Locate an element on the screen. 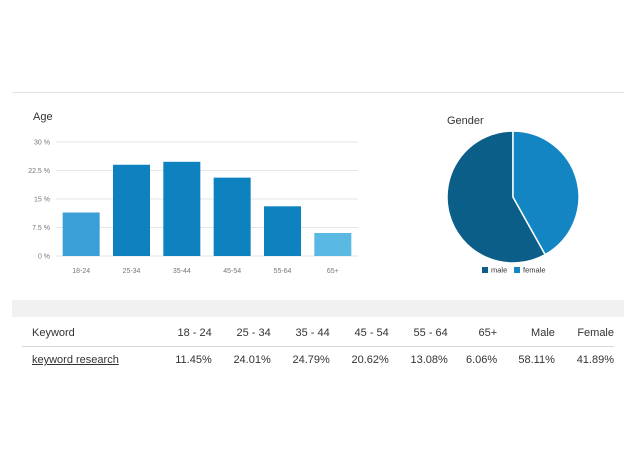 Image resolution: width=636 pixels, height=470 pixels. col-header-65-plus: 65+ is located at coordinates (488, 333).